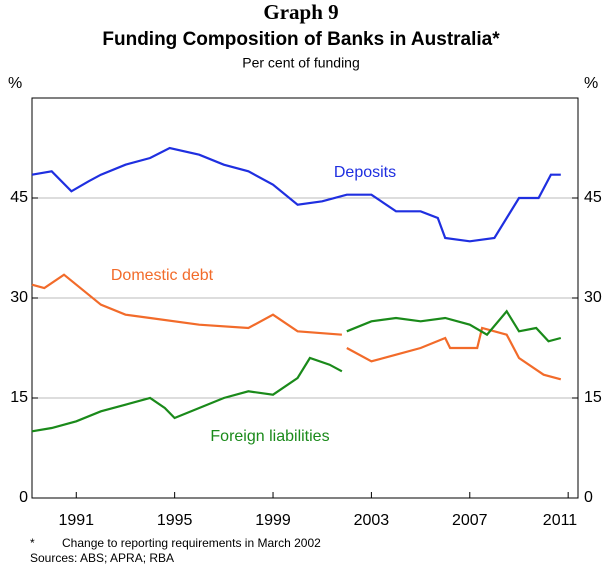 The image size is (603, 575). I want to click on series-label: Deposits, so click(365, 172).